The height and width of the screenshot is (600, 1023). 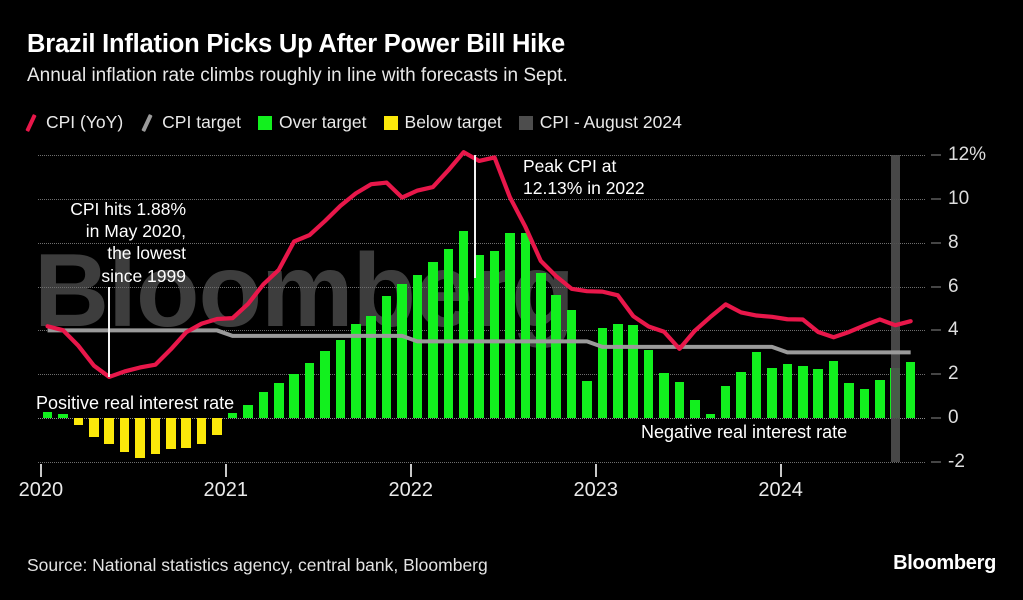 I want to click on y-tick-label: 12%, so click(x=967, y=154).